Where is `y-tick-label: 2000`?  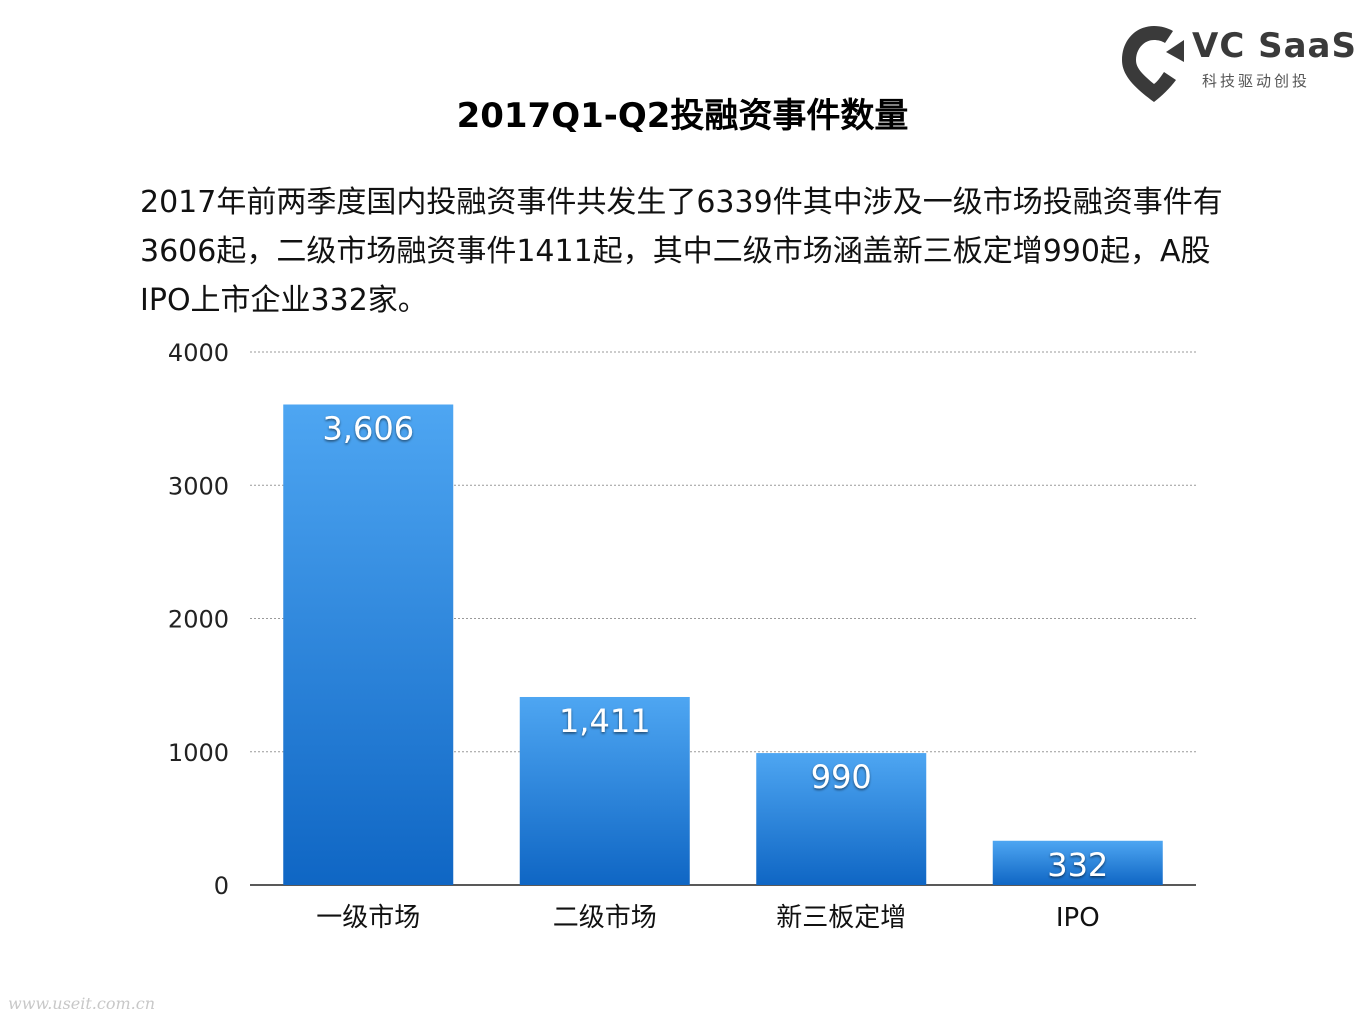 y-tick-label: 2000 is located at coordinates (198, 620).